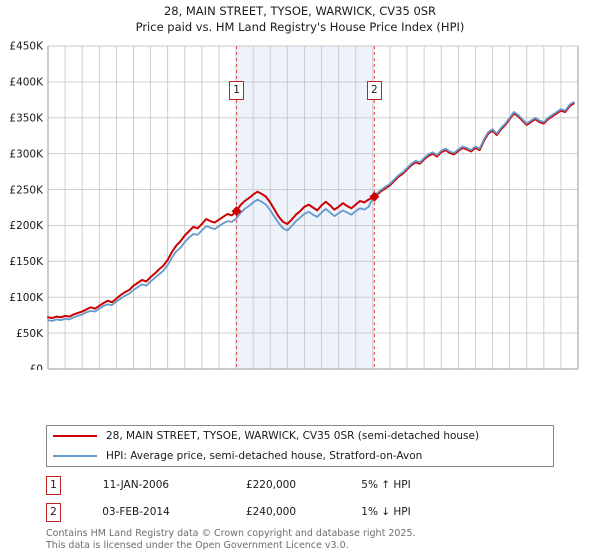 The height and width of the screenshot is (560, 600). I want to click on legend-color-swatch-hpi, so click(75, 456).